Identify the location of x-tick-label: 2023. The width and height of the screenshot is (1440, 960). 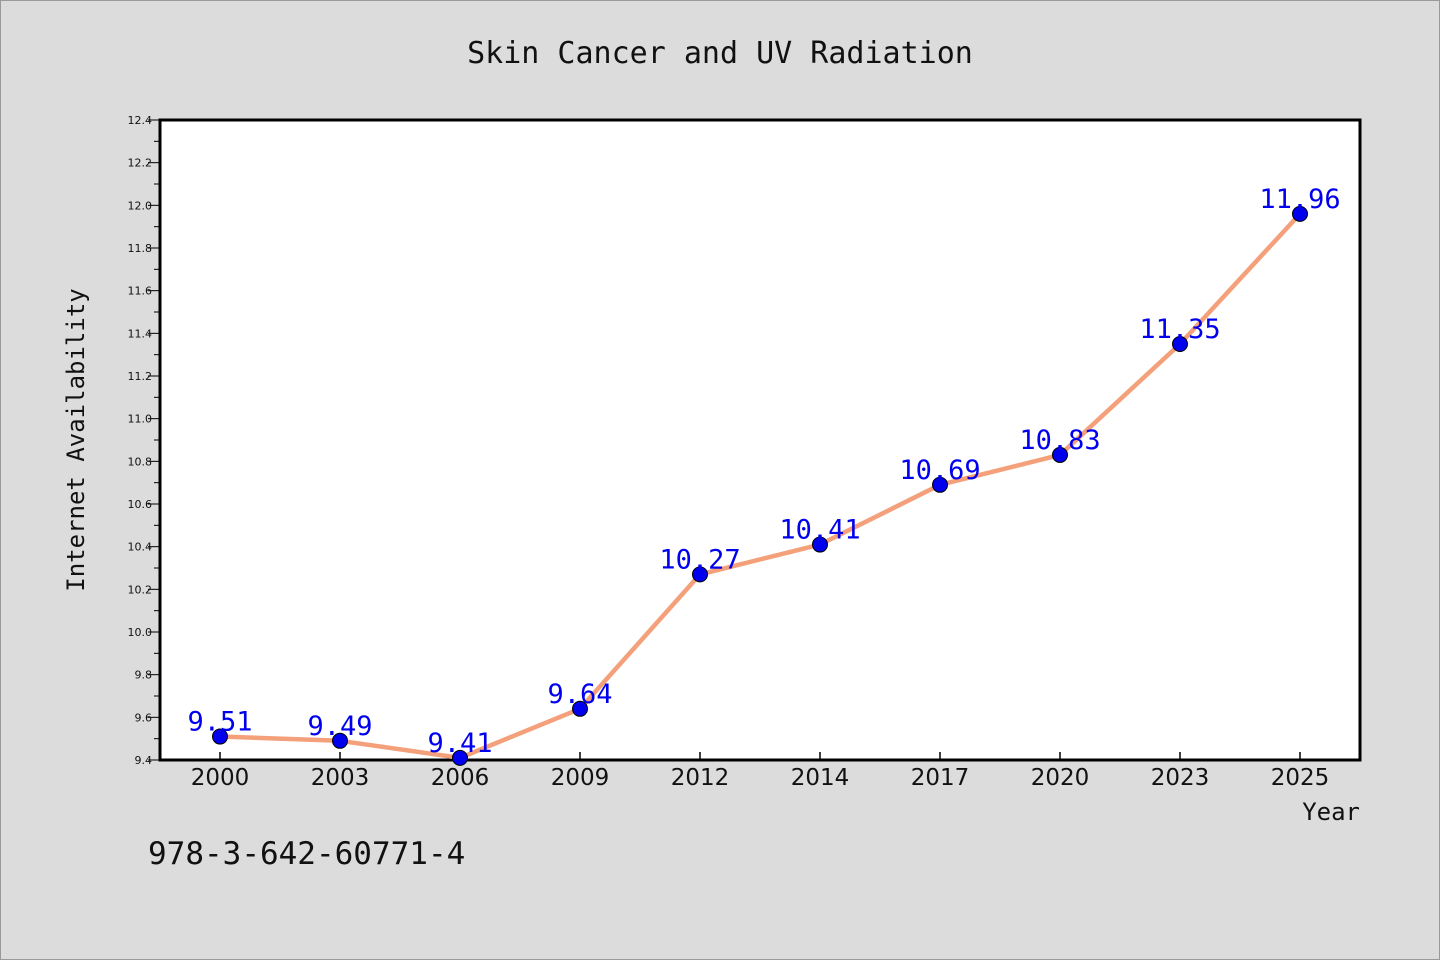
(1180, 778).